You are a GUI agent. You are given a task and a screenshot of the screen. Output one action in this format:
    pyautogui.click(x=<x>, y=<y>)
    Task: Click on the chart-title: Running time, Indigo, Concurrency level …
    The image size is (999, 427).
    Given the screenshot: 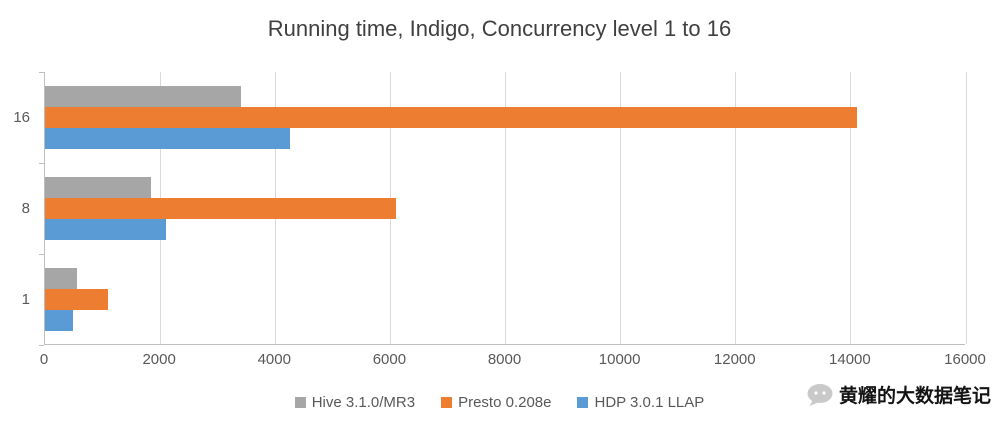 What is the action you would take?
    pyautogui.click(x=499, y=28)
    